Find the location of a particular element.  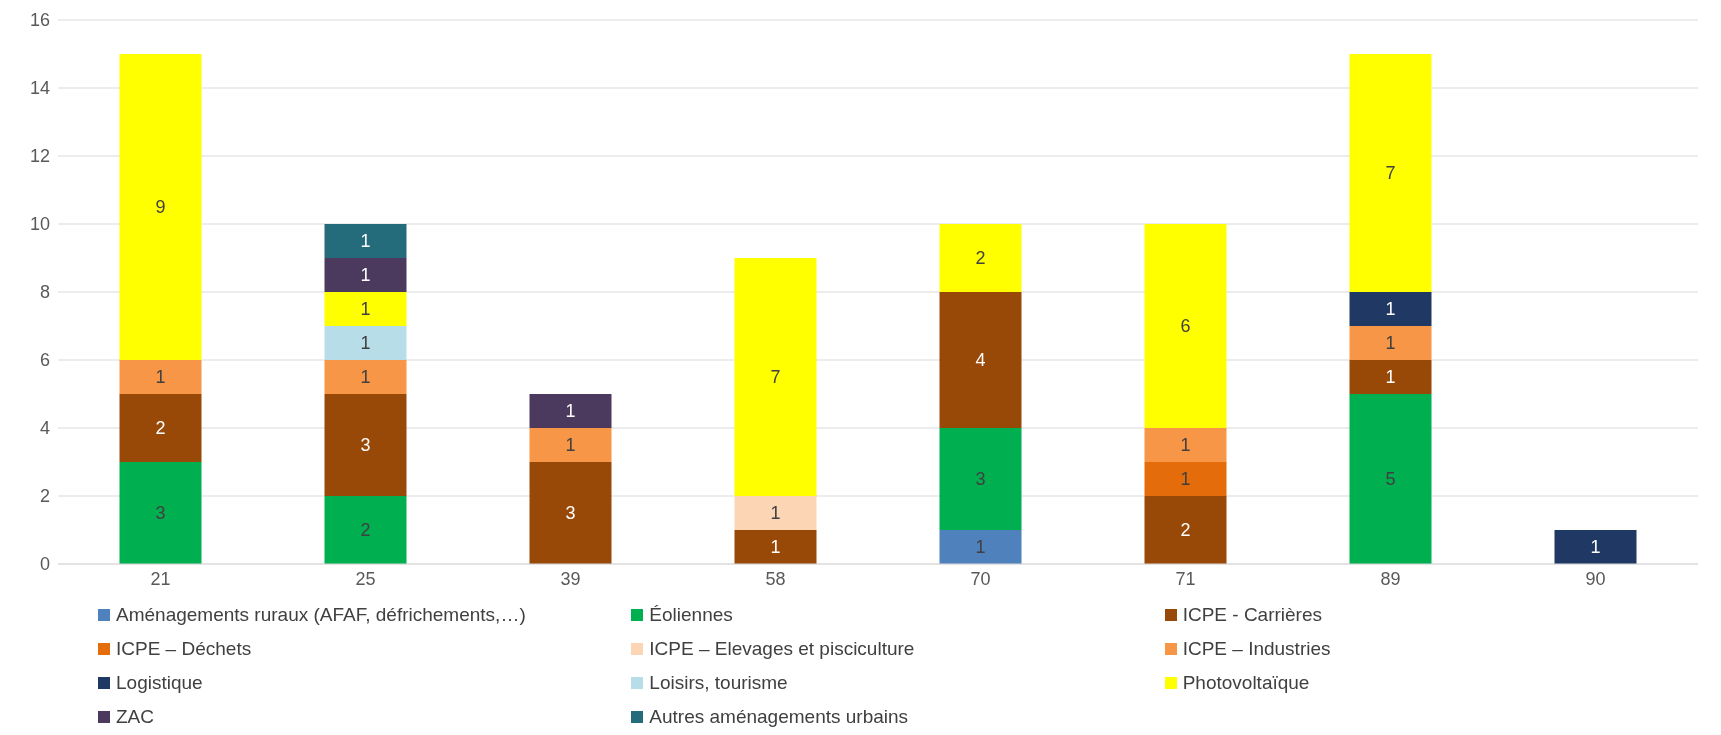

legend-label: ICPE – Industries is located at coordinates (1256, 649).